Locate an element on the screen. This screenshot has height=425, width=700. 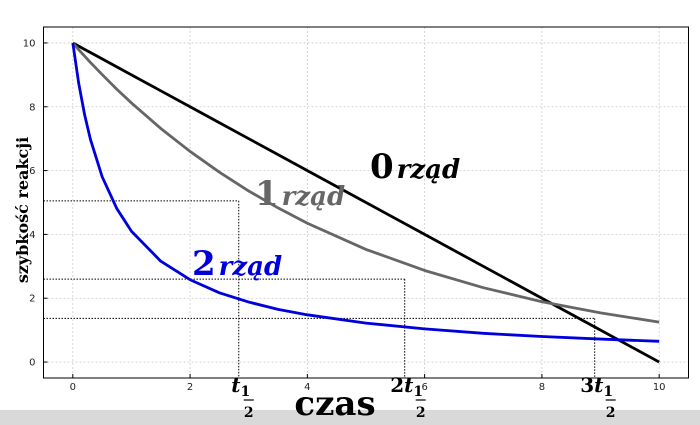
x-tick-label: 0 is located at coordinates (73, 387).